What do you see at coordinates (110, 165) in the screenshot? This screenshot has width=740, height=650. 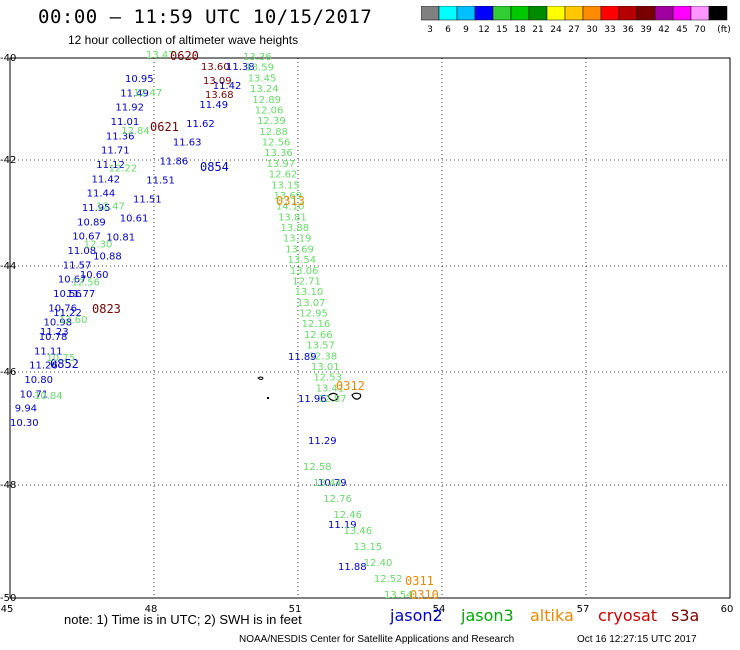 I see `swh-value: 11.12` at bounding box center [110, 165].